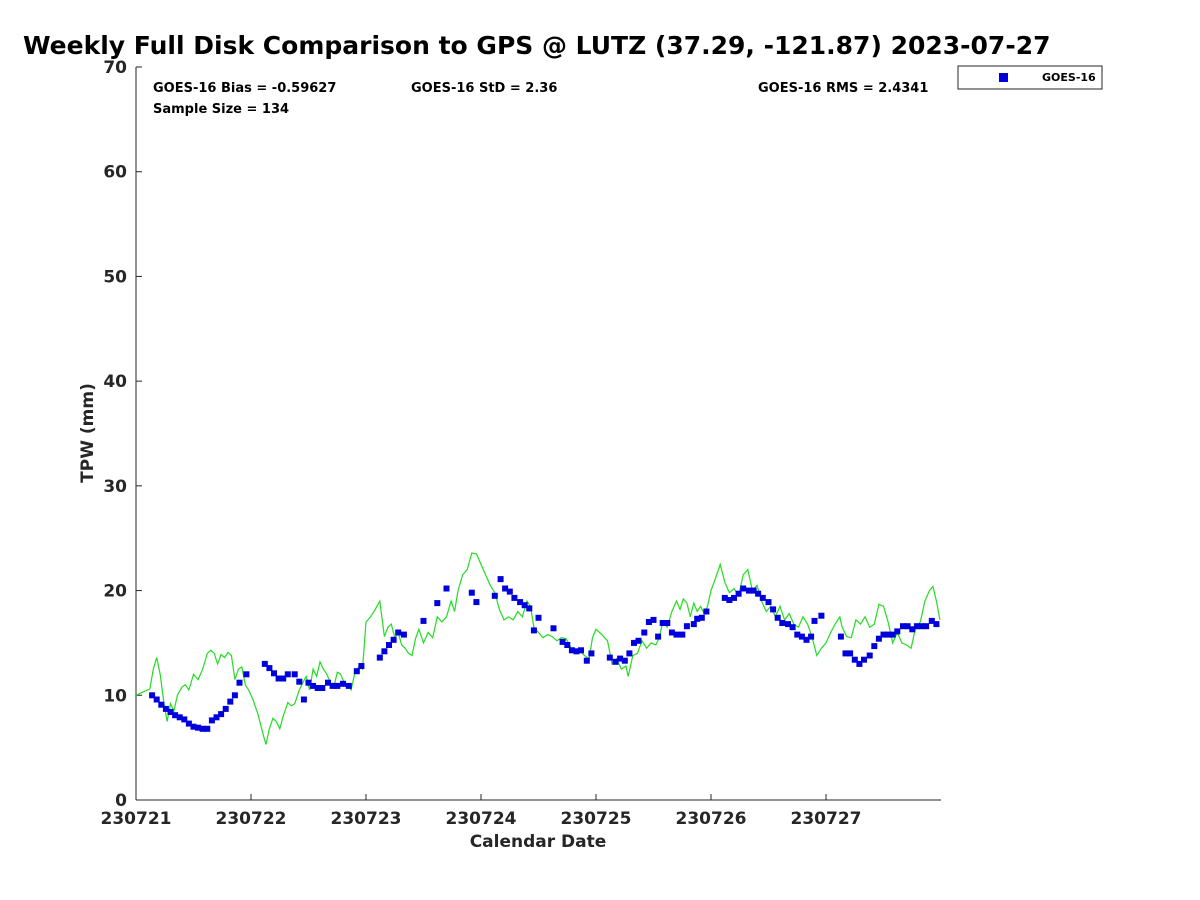  I want to click on rms-stat: GOES-16 RMS = 2.4341, so click(843, 88).